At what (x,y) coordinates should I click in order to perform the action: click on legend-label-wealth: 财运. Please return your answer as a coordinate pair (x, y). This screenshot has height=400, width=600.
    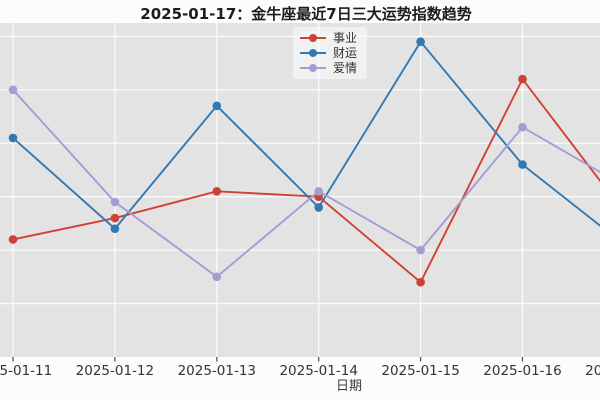
    Looking at the image, I should click on (345, 53).